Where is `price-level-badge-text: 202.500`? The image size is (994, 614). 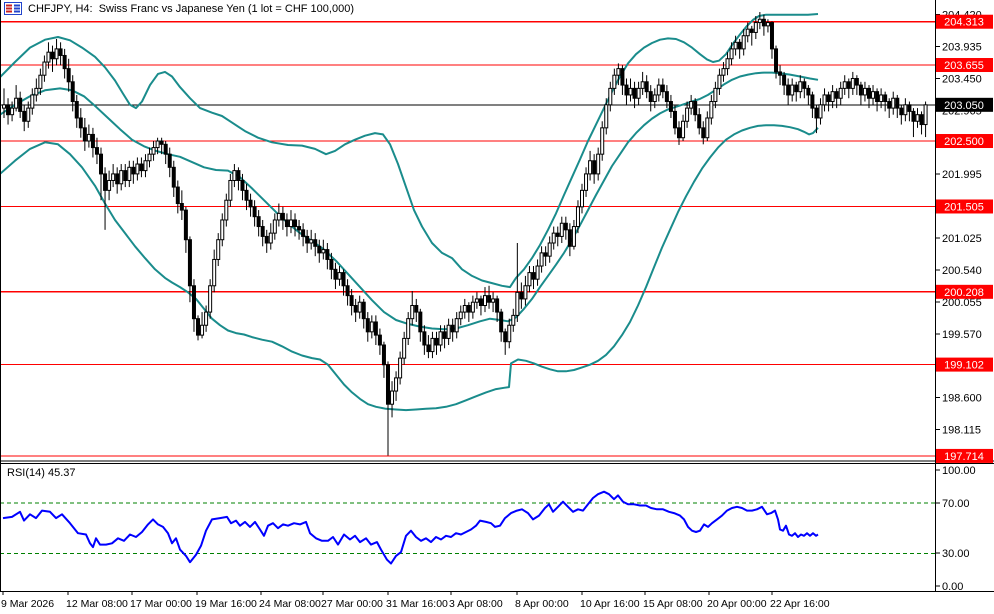 price-level-badge-text: 202.500 is located at coordinates (964, 142).